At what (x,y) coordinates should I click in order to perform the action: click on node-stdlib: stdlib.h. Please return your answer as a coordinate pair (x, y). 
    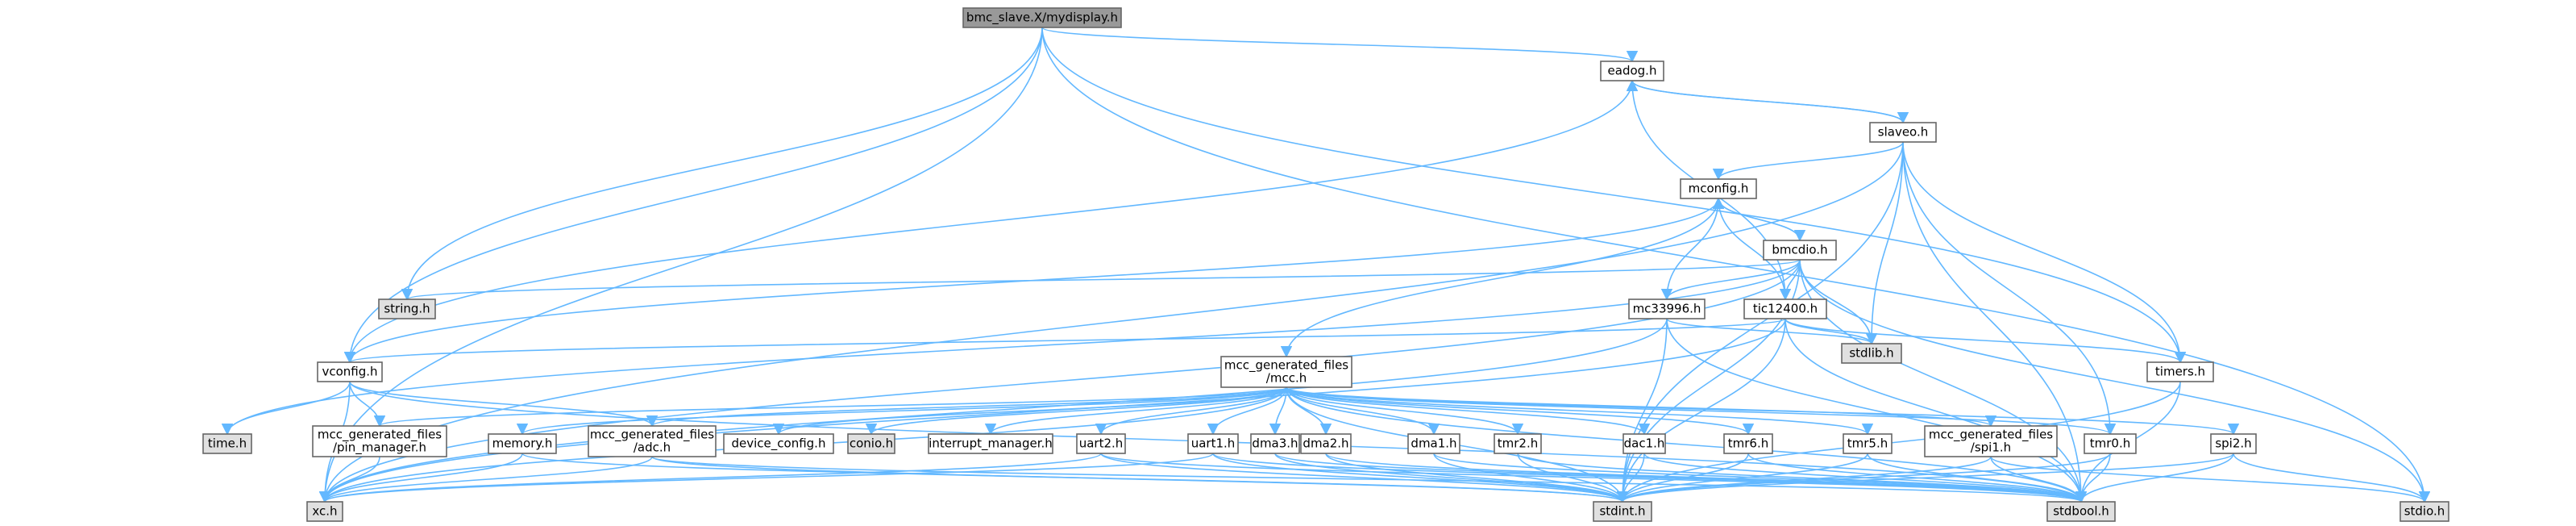
    Looking at the image, I should click on (1871, 353).